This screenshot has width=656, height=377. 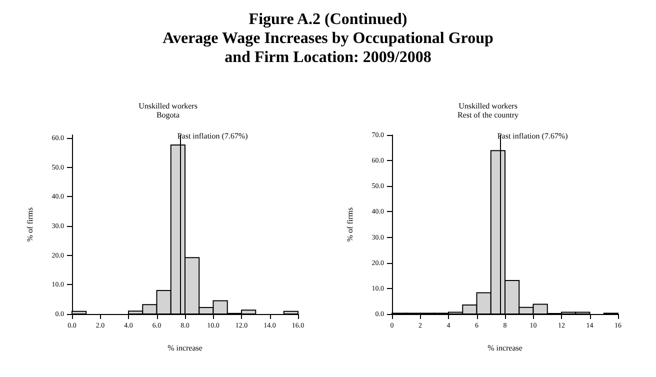 I want to click on text: Figure A.2 (Continued), so click(x=328, y=19).